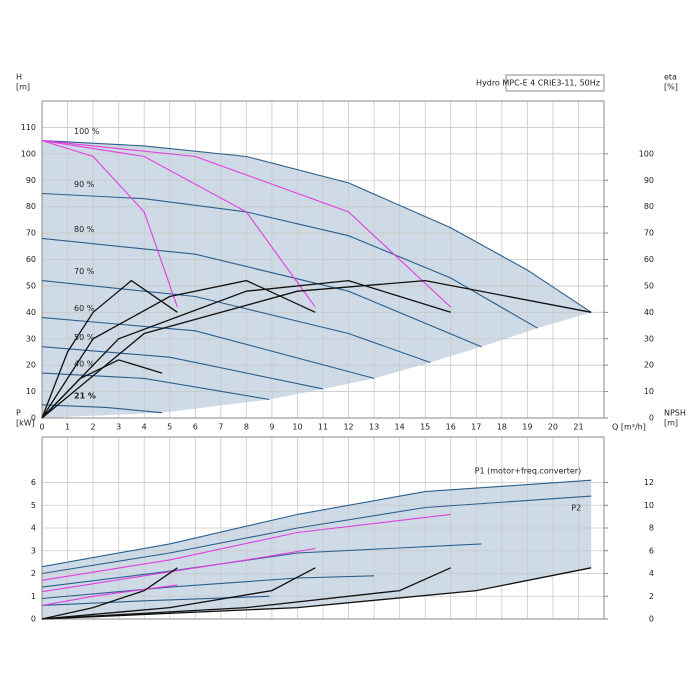 The width and height of the screenshot is (700, 700). Describe the element at coordinates (33, 573) in the screenshot. I see `y-tick-label: 2` at that location.